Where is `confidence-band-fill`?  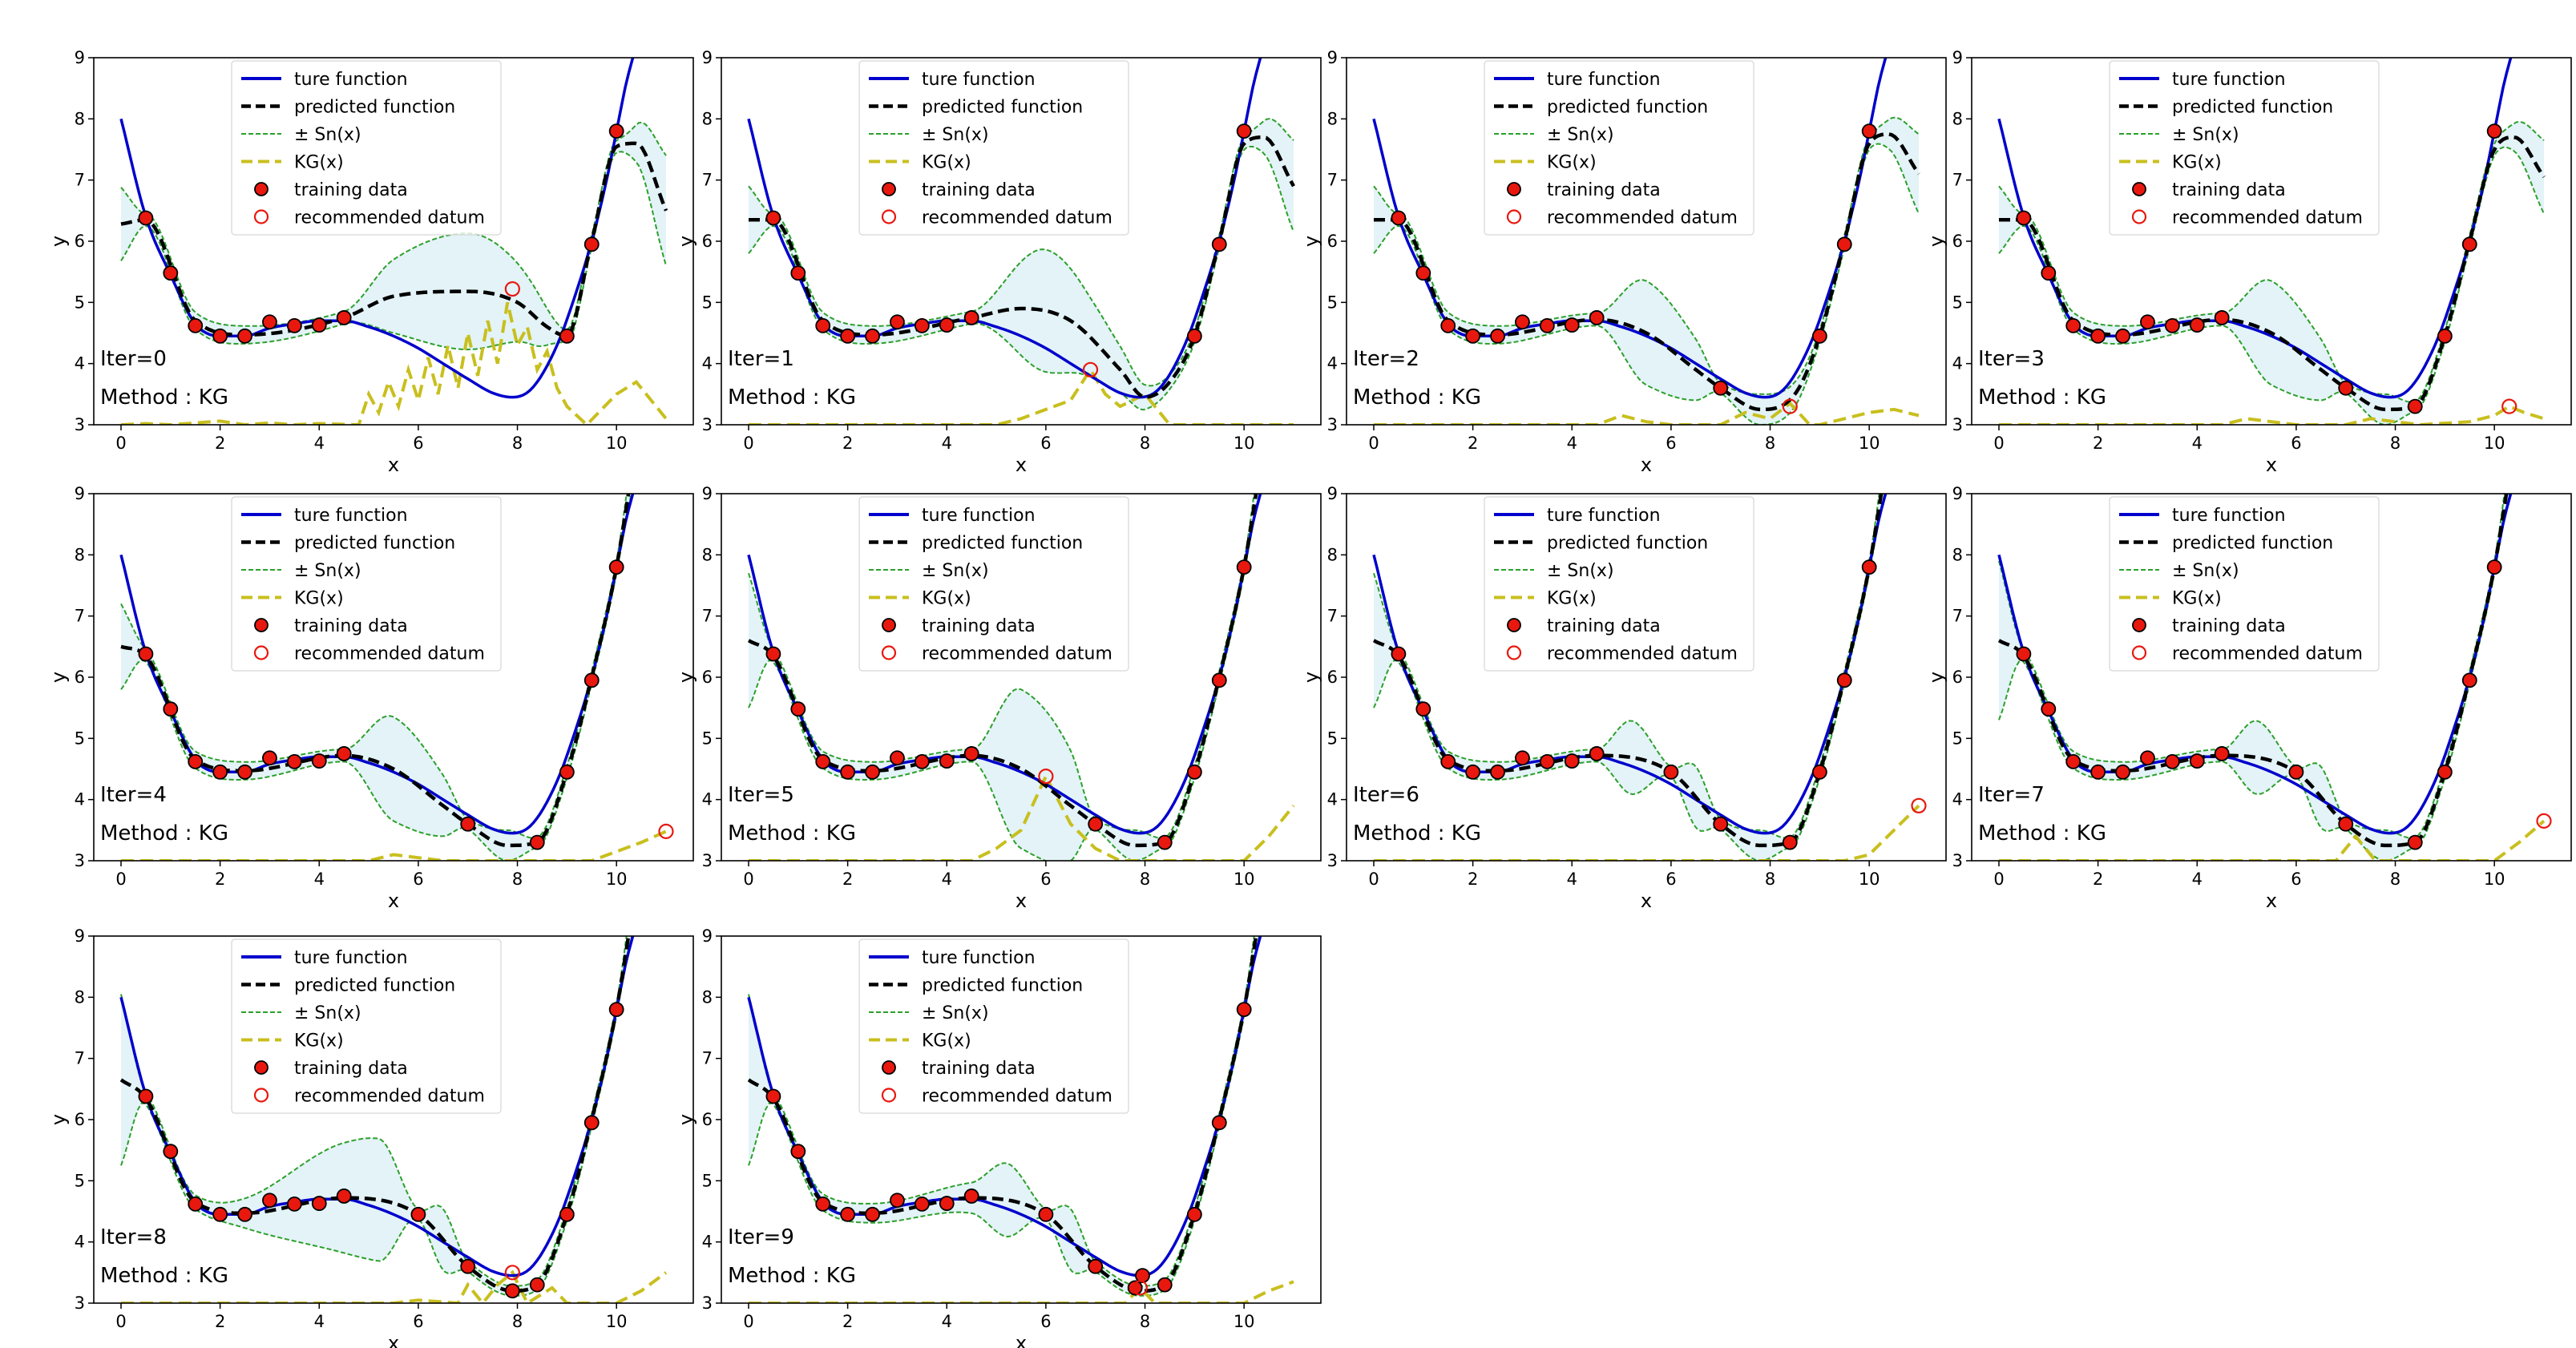 confidence-band-fill is located at coordinates (393, 236).